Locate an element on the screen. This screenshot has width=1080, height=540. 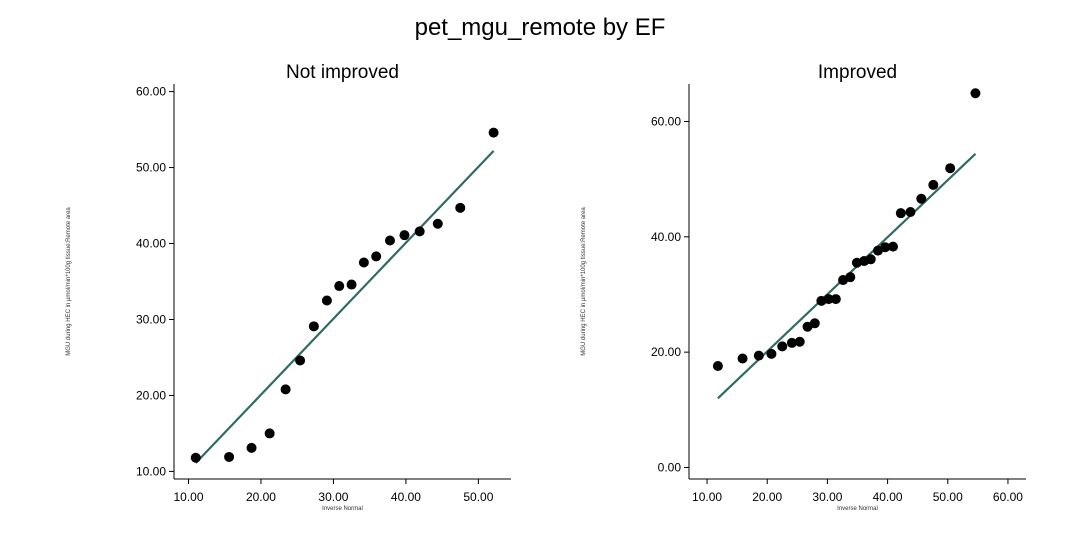
panel-title: Improved is located at coordinates (857, 72).